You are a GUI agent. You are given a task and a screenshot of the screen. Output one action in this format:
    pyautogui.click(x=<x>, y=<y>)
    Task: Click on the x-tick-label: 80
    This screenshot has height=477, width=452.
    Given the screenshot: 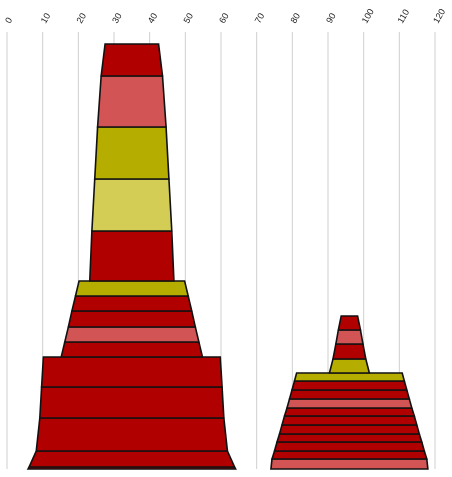 What is the action you would take?
    pyautogui.click(x=295, y=18)
    